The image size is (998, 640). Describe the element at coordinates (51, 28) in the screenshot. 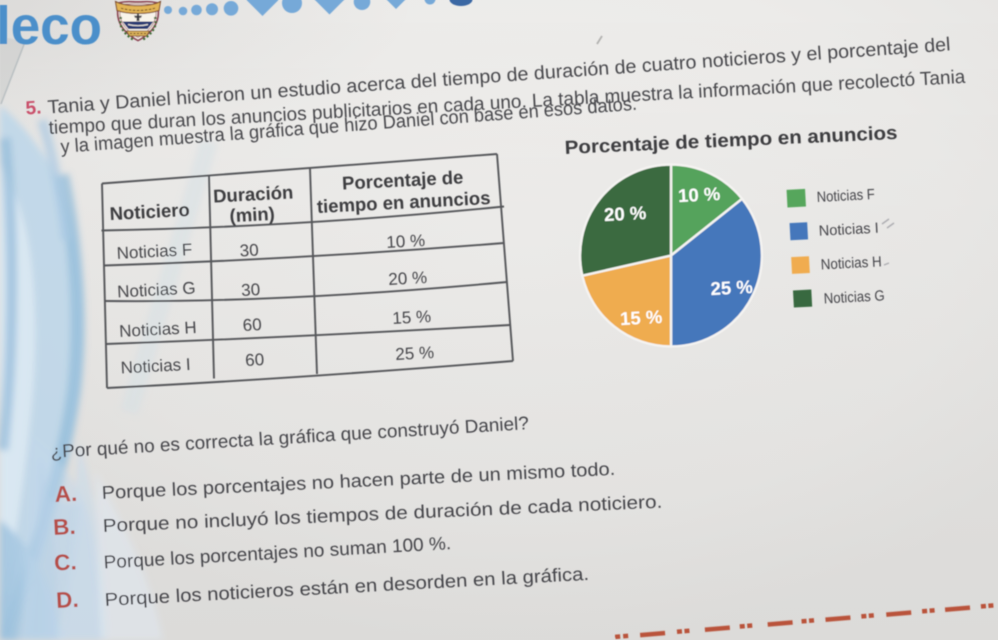

I see `svg-text: leco` at that location.